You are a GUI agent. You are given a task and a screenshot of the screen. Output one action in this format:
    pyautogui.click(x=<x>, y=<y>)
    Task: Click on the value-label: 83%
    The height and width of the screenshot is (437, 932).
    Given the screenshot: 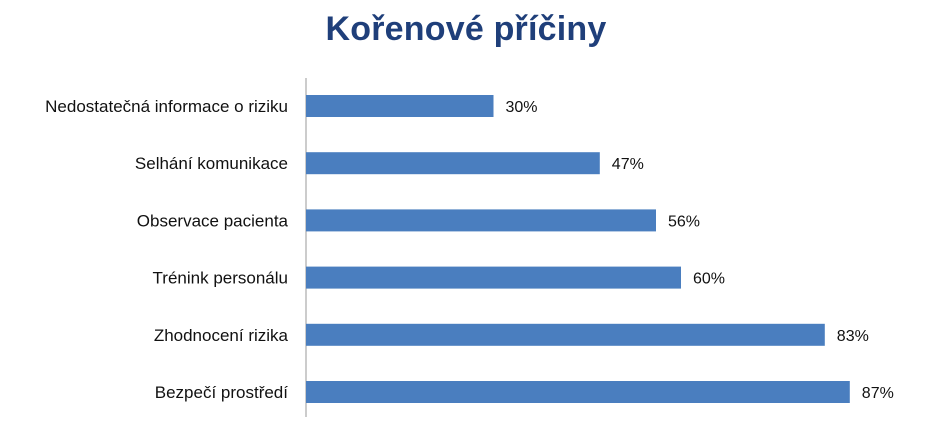 What is the action you would take?
    pyautogui.click(x=853, y=336)
    